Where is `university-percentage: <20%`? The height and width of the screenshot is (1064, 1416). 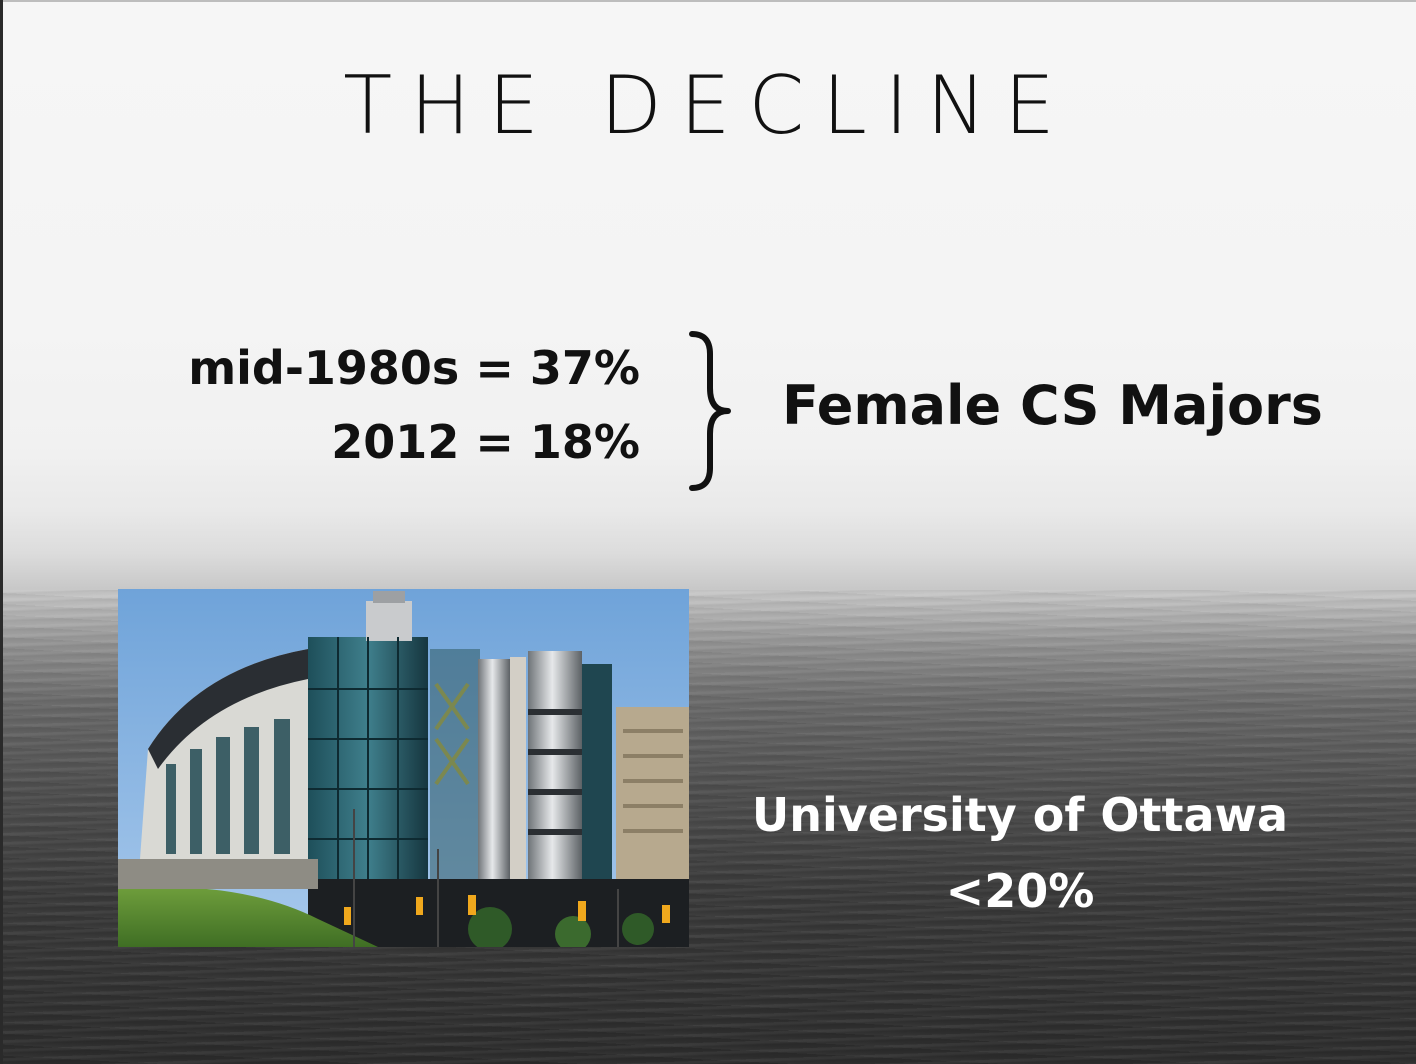
university-percentage: <20% is located at coordinates (1020, 891).